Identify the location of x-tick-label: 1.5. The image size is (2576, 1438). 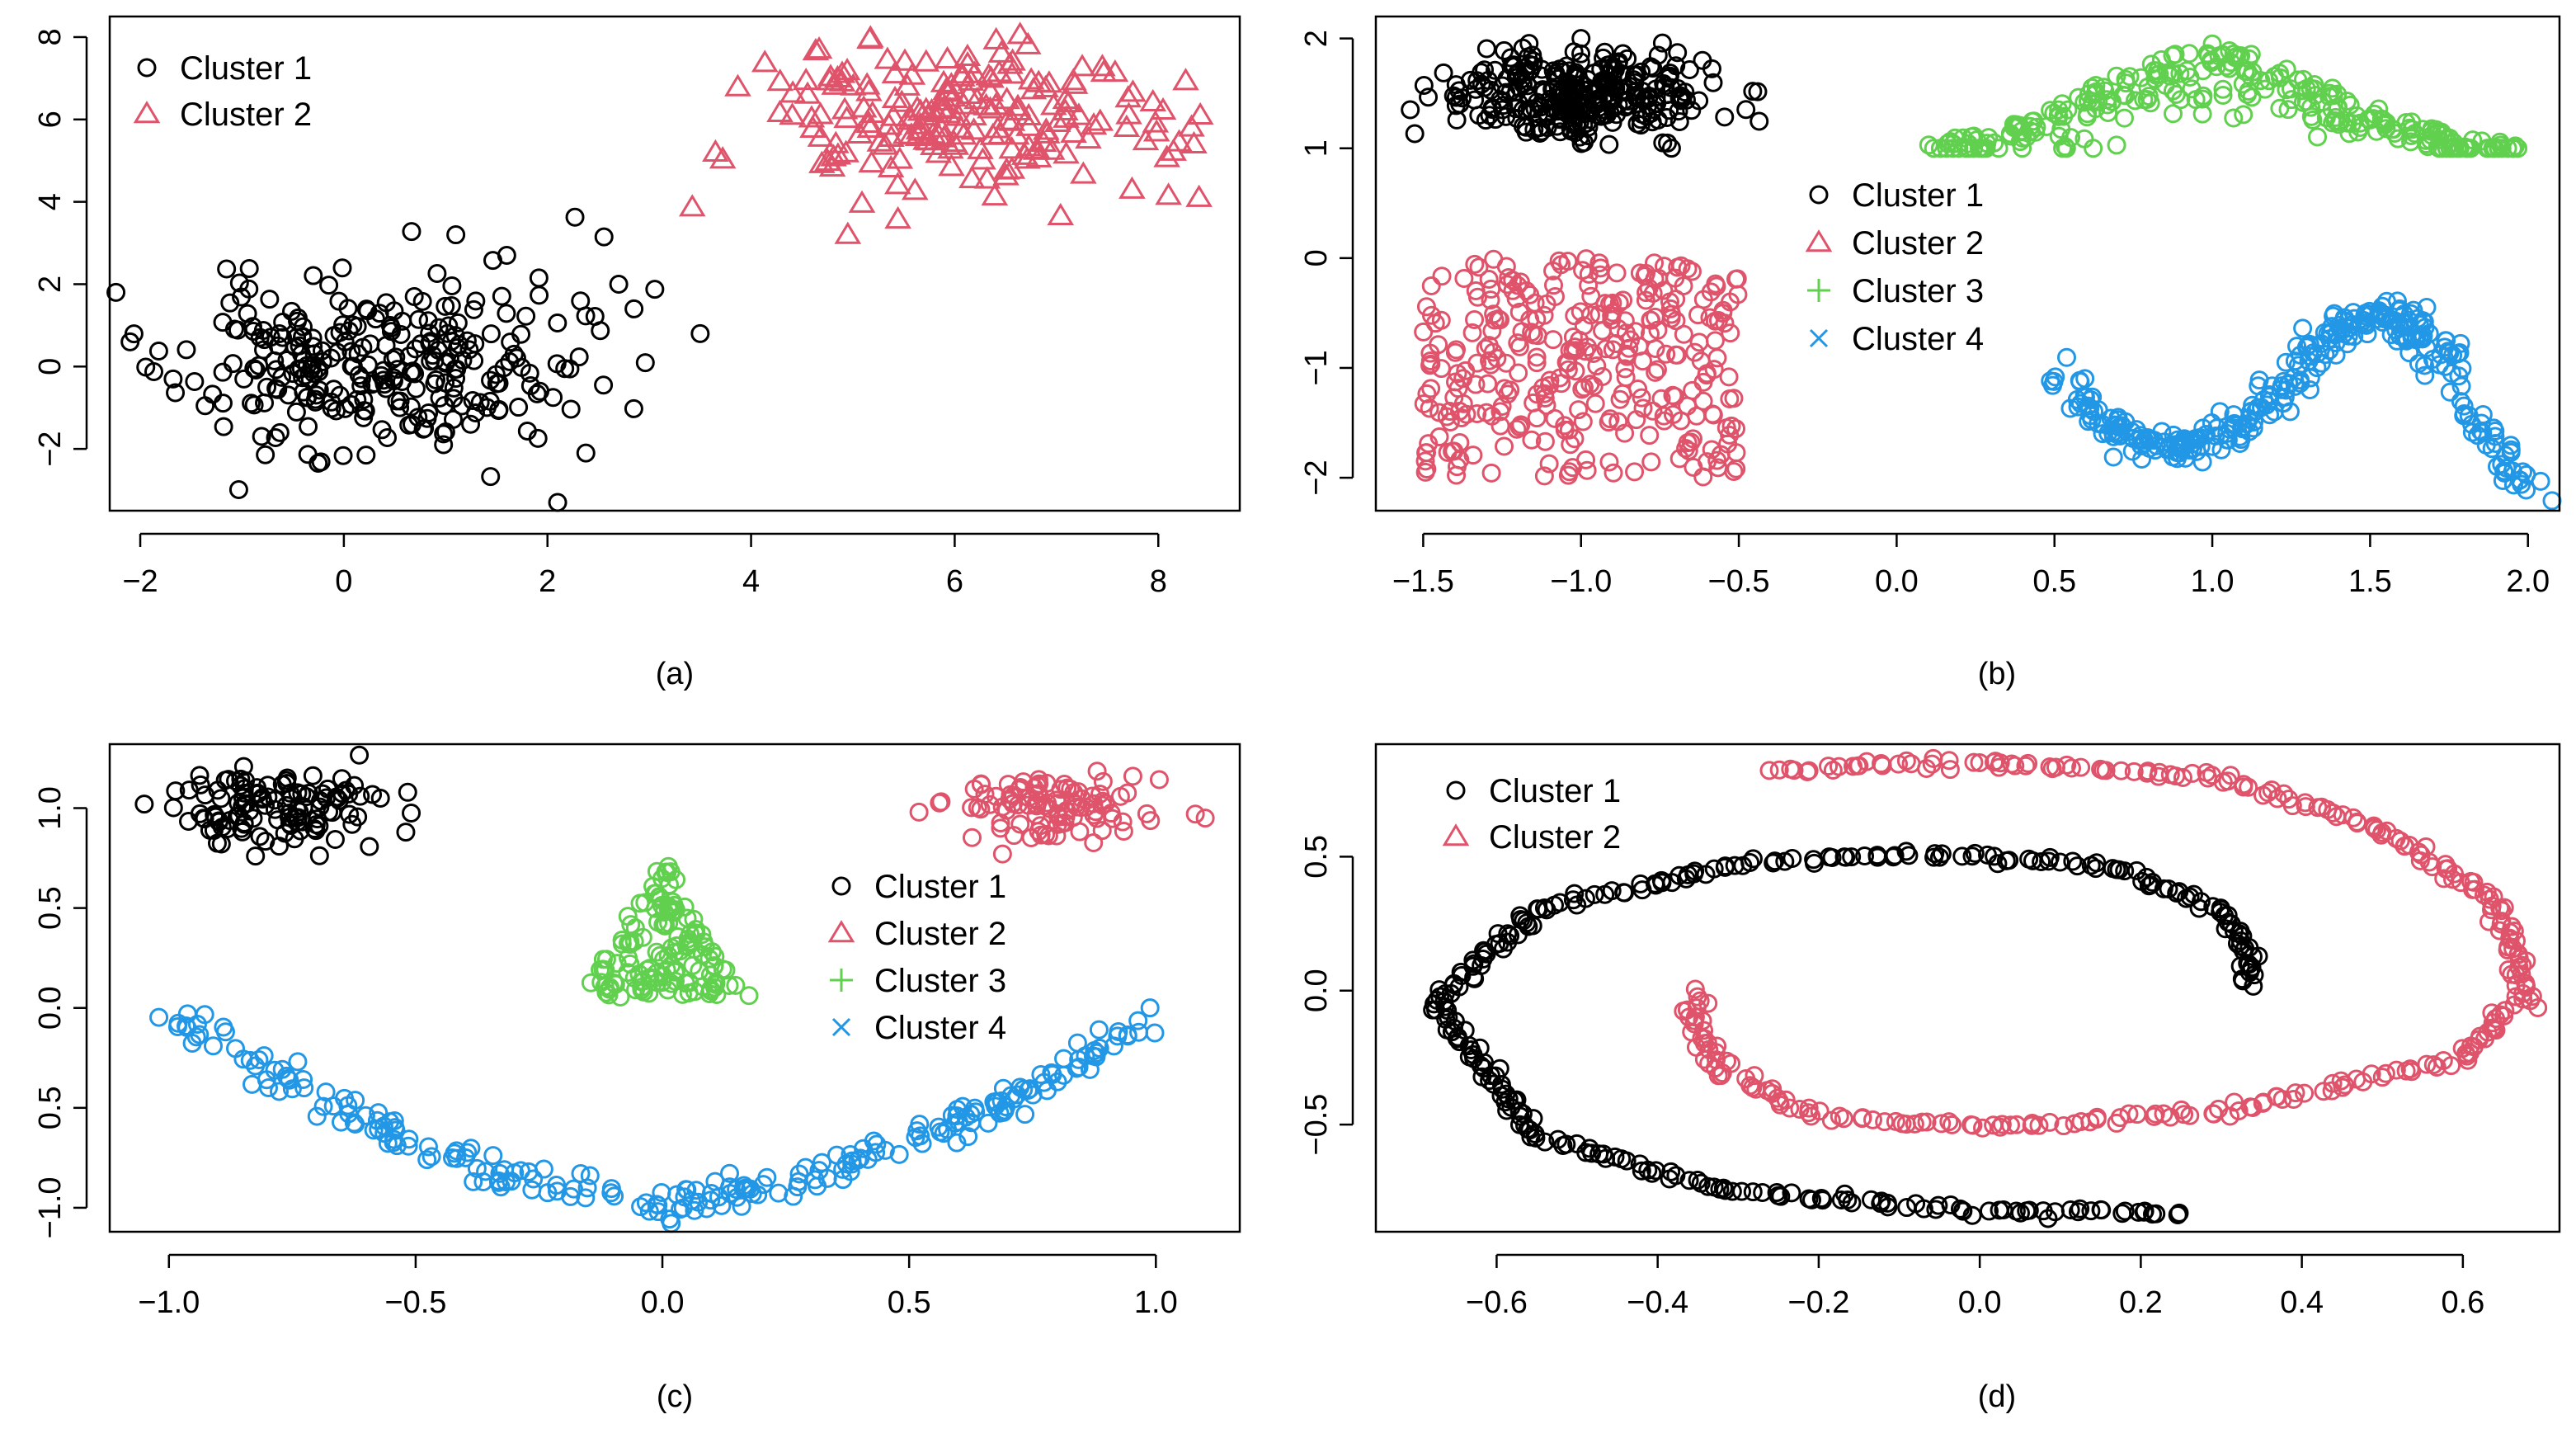
(2370, 581).